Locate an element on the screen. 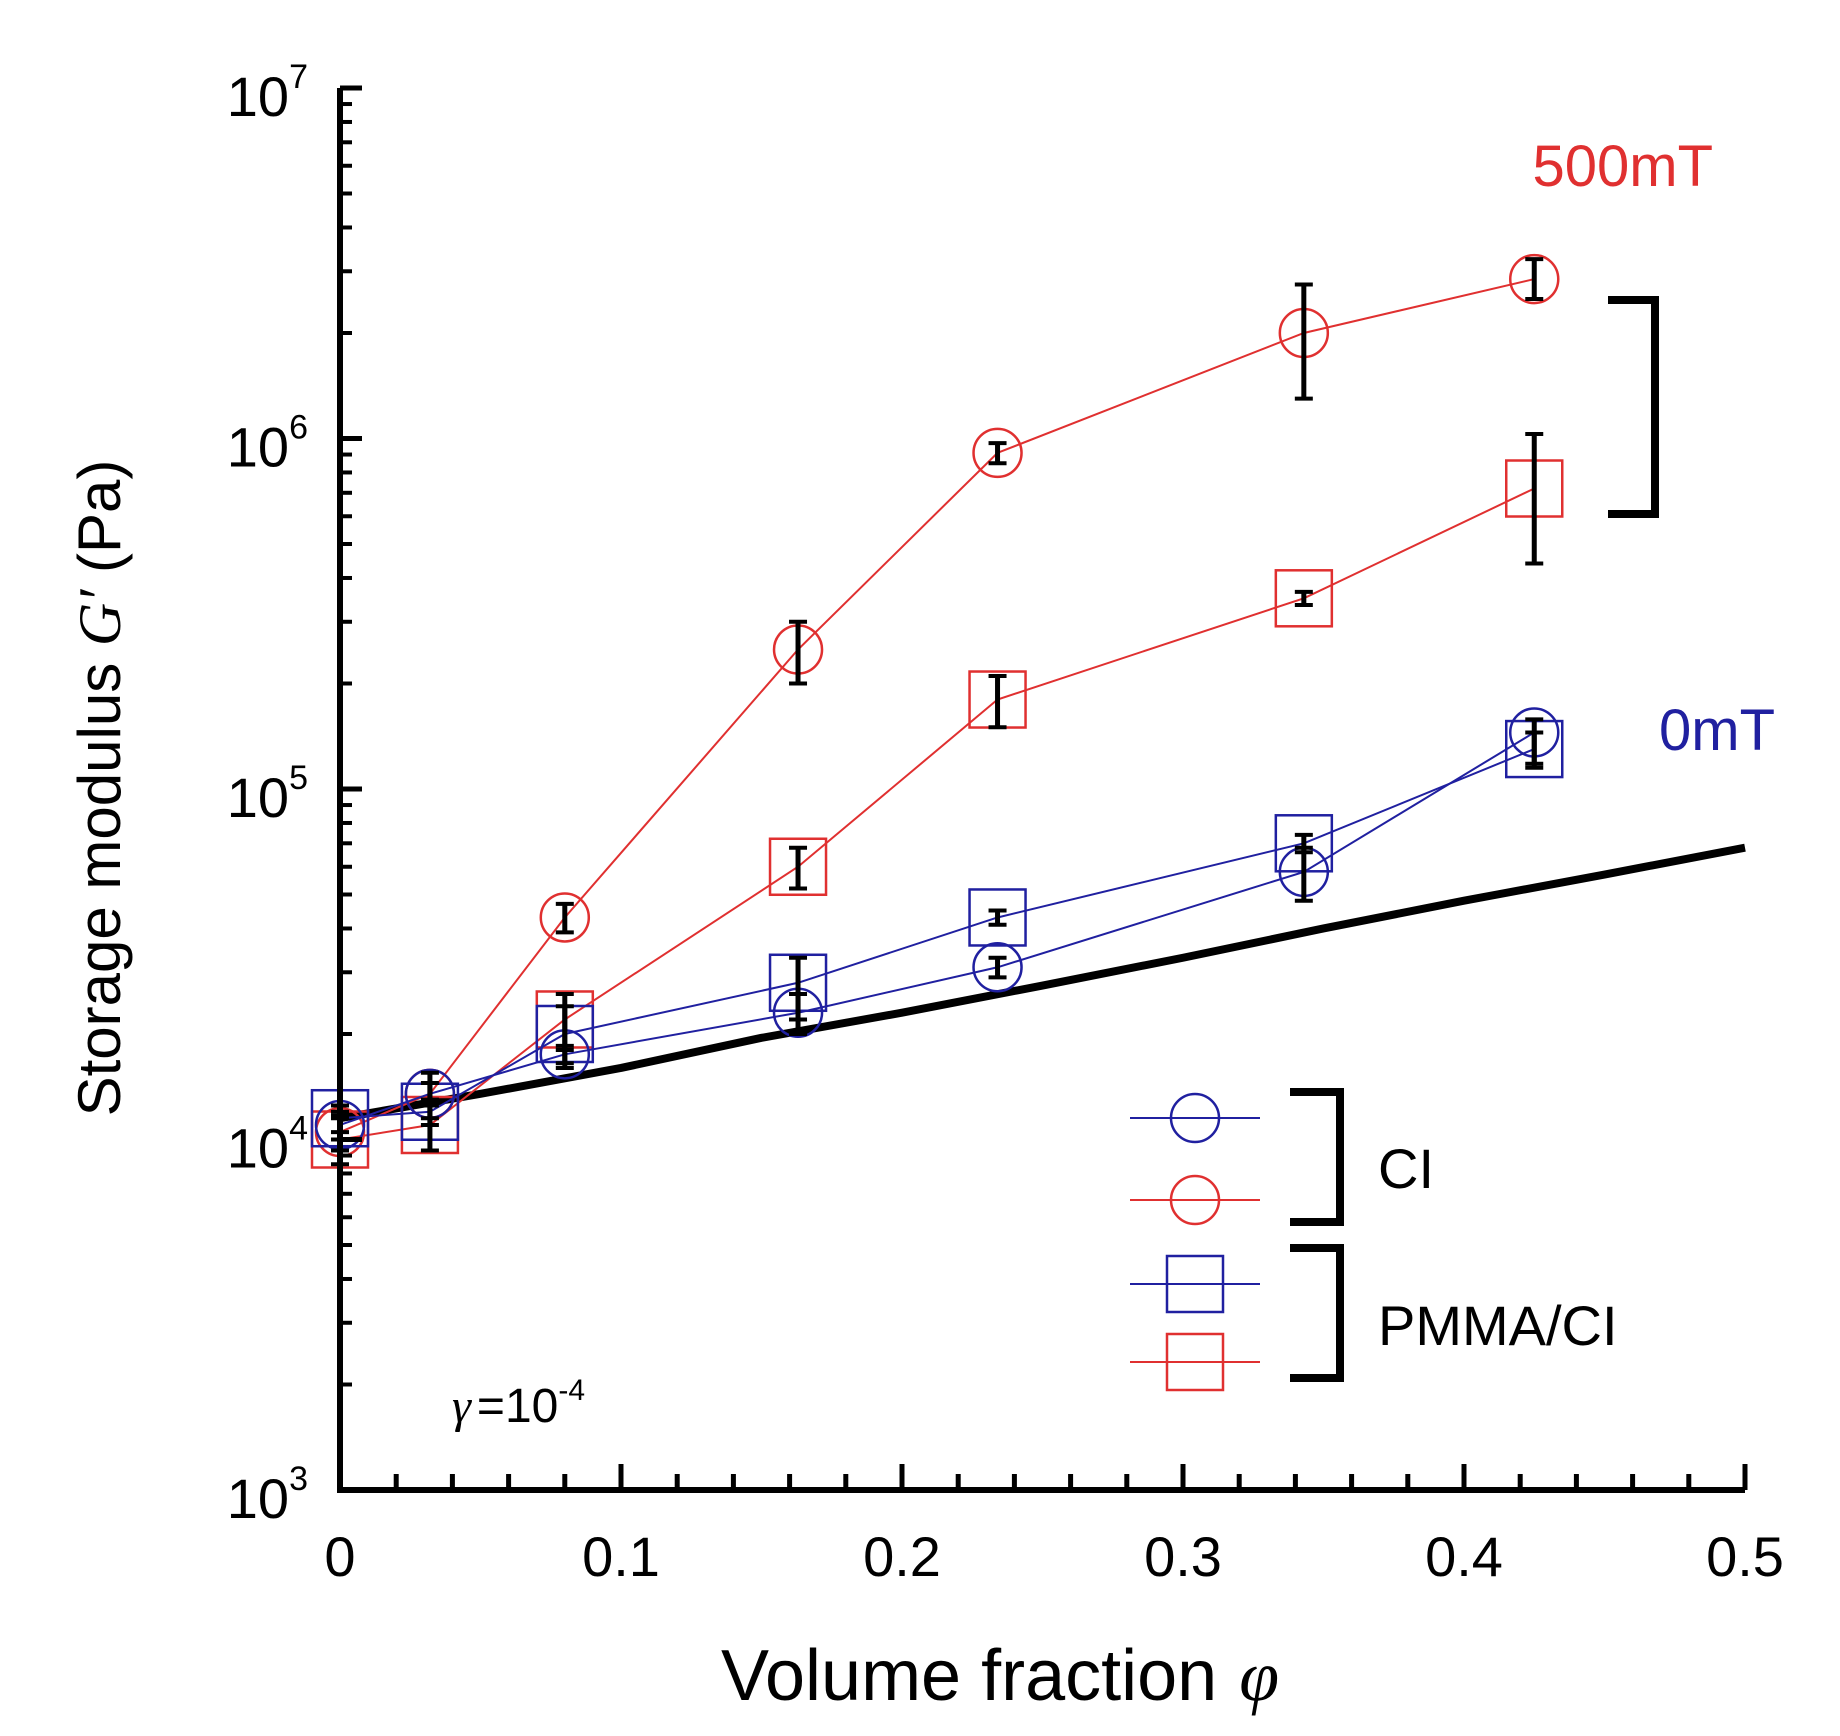 This screenshot has width=1840, height=1736. y-tick-label: 10⁴ is located at coordinates (267, 1145).